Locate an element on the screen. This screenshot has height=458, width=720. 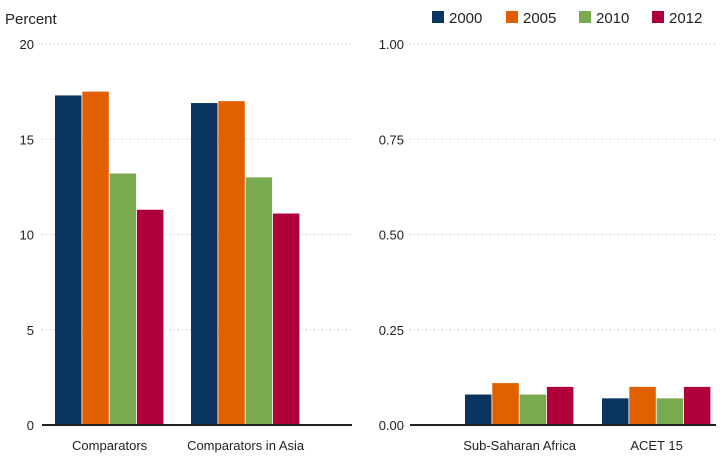
right-ytick-label-3: 0.75 is located at coordinates (391, 139).